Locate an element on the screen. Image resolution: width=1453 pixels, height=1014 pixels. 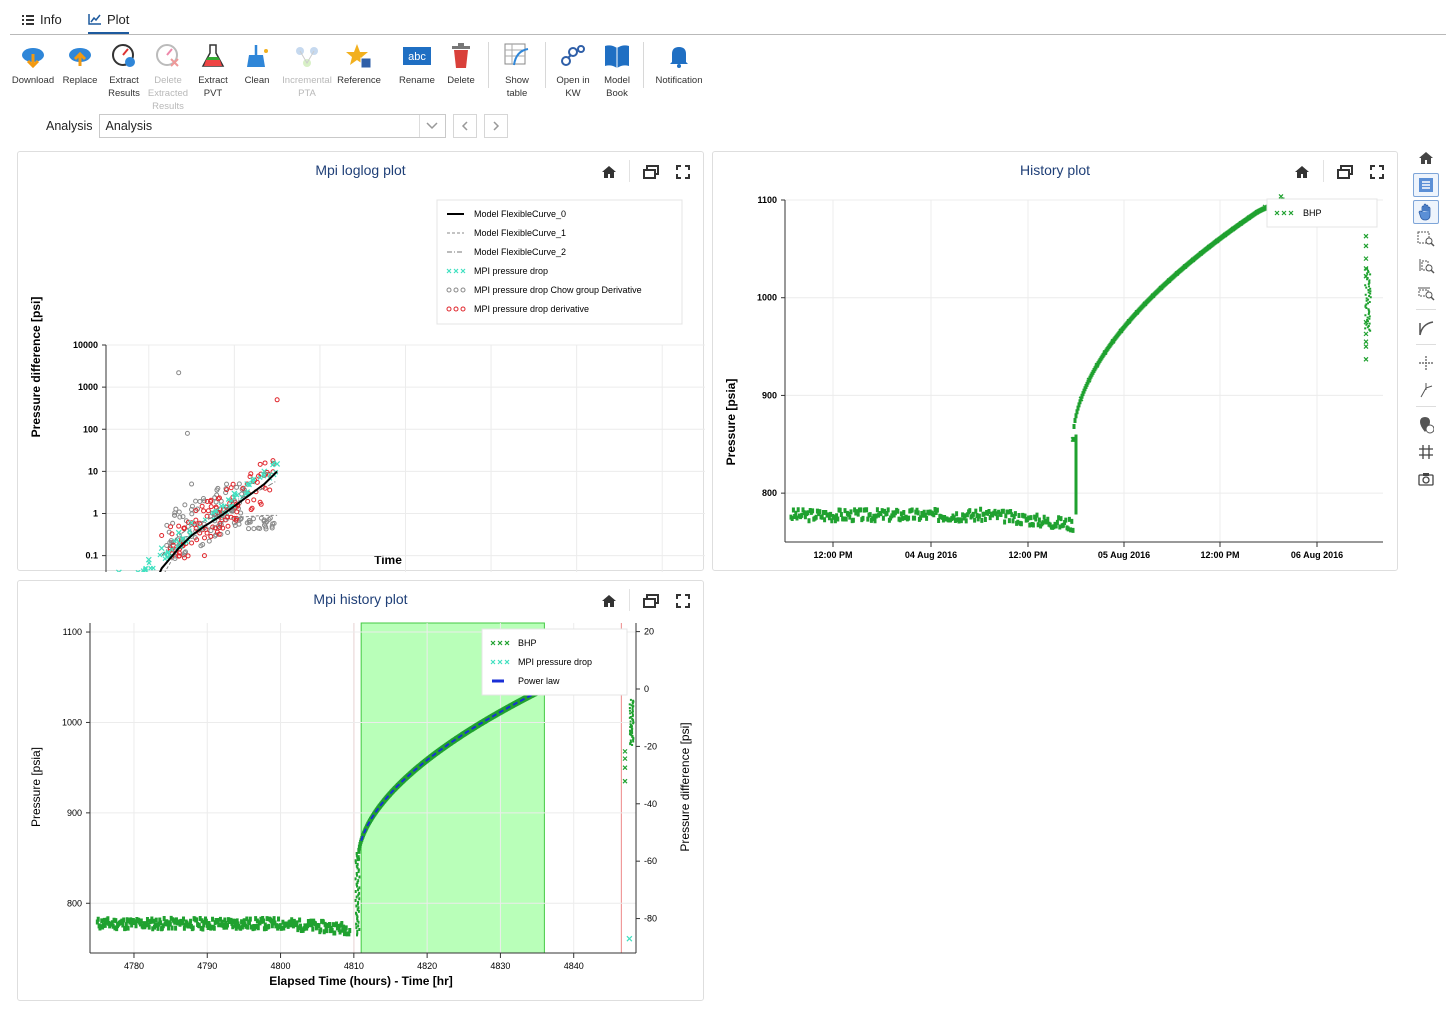
y-tick-label: 10000 is located at coordinates (85, 345).